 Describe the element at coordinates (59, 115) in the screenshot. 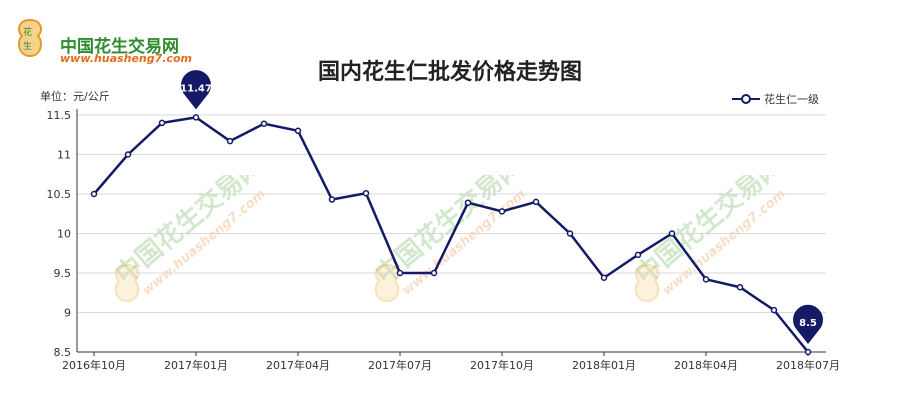

I see `y-tick-label: 11.5` at that location.